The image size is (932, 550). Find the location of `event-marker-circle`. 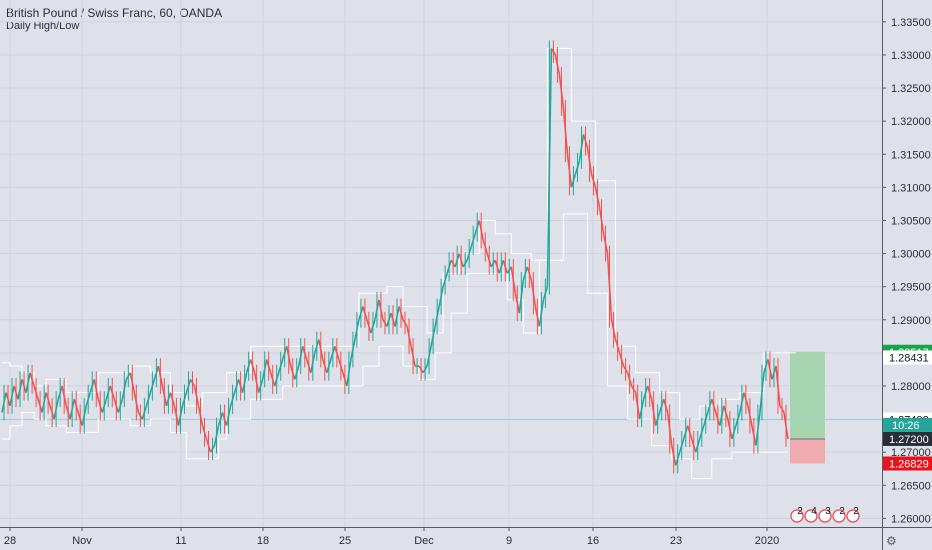

event-marker-circle is located at coordinates (853, 516).